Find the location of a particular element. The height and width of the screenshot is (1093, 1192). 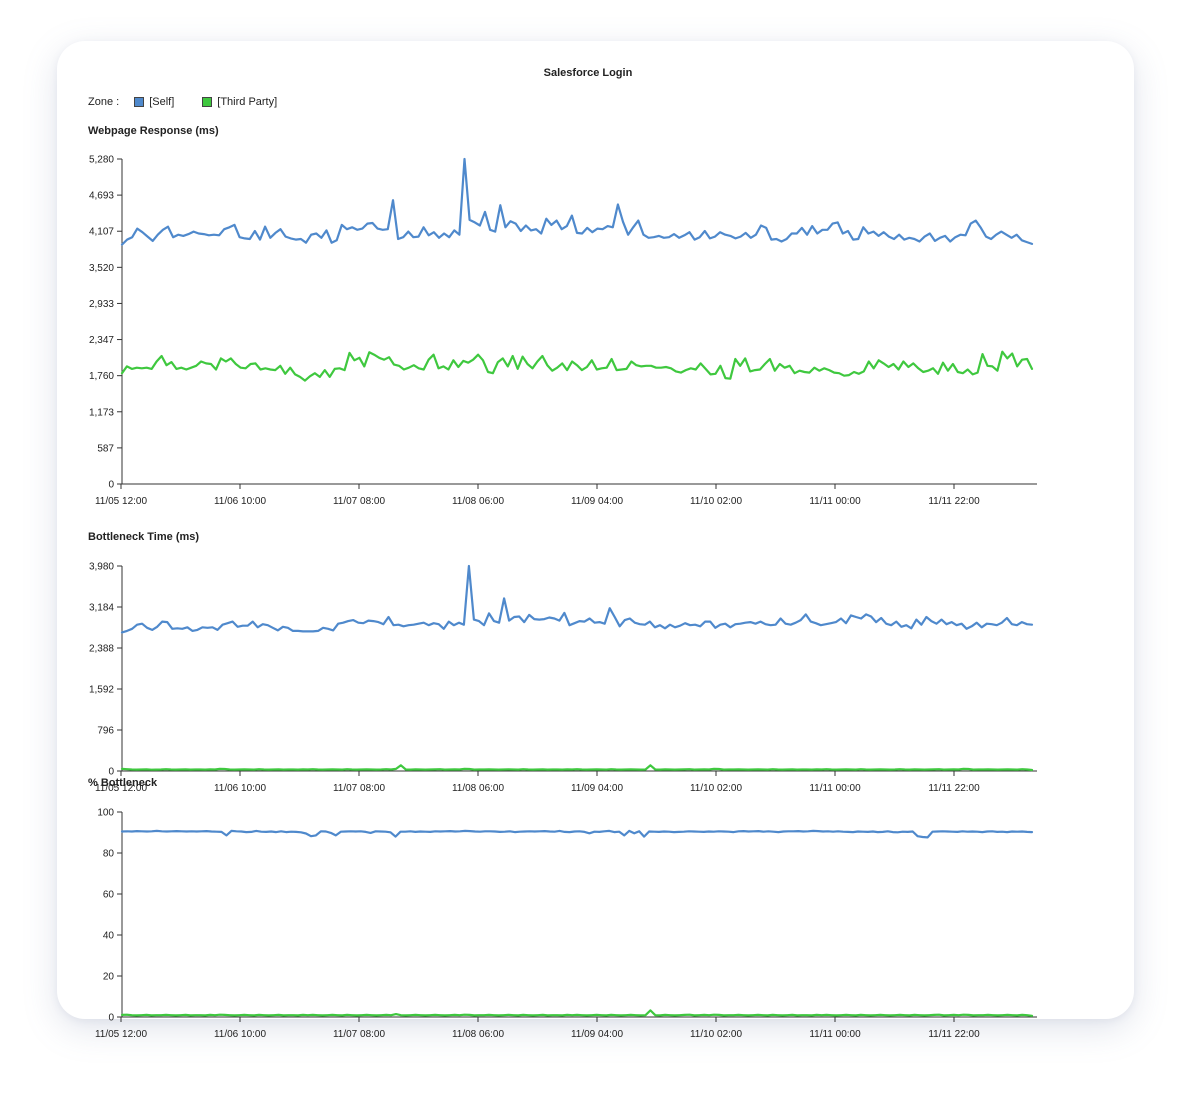

legend-item-self: [Self] is located at coordinates (154, 102).